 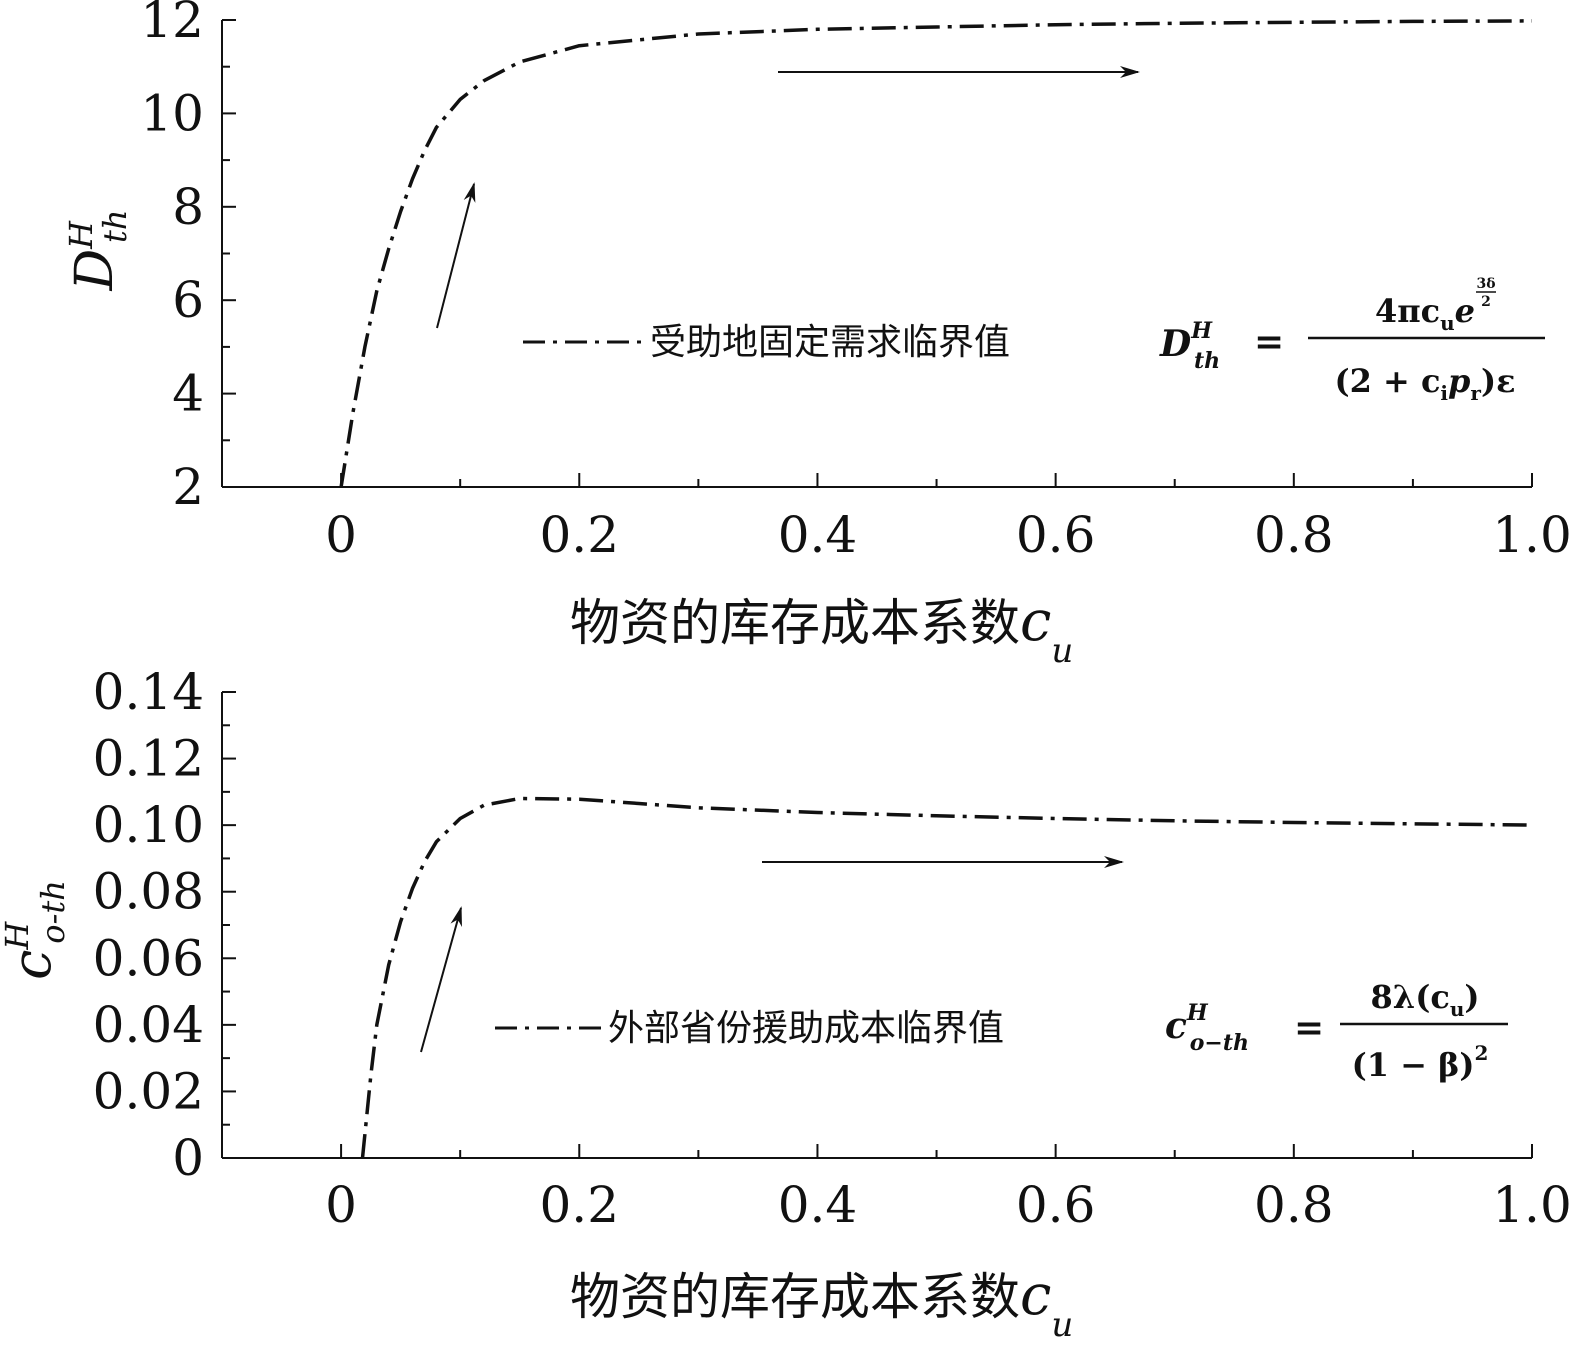 What do you see at coordinates (795, 623) in the screenshot?
I see `top-xlabel-text: 物资的库存成本系数` at bounding box center [795, 623].